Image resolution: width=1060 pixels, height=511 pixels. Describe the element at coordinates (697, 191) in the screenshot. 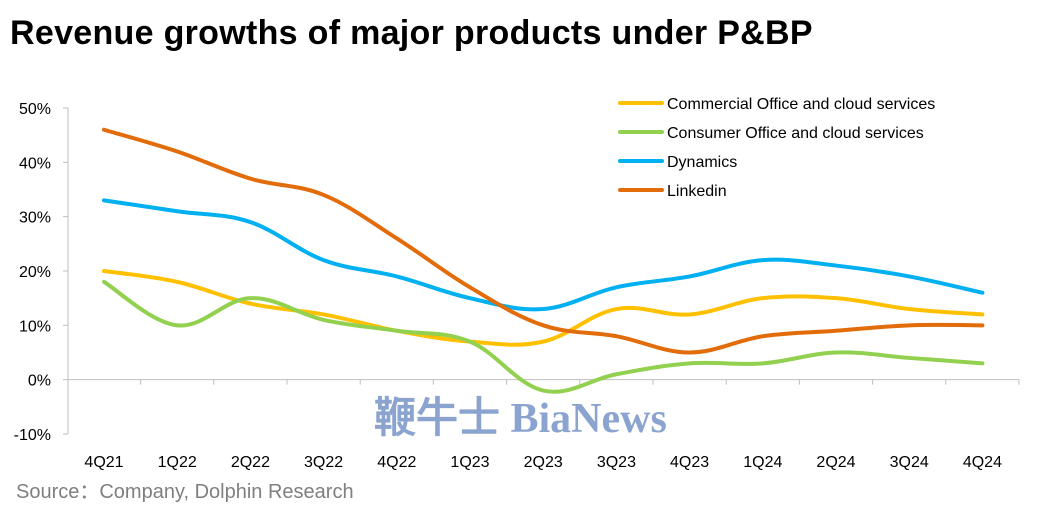

I see `legend-label-linkedin: Linkedin` at that location.